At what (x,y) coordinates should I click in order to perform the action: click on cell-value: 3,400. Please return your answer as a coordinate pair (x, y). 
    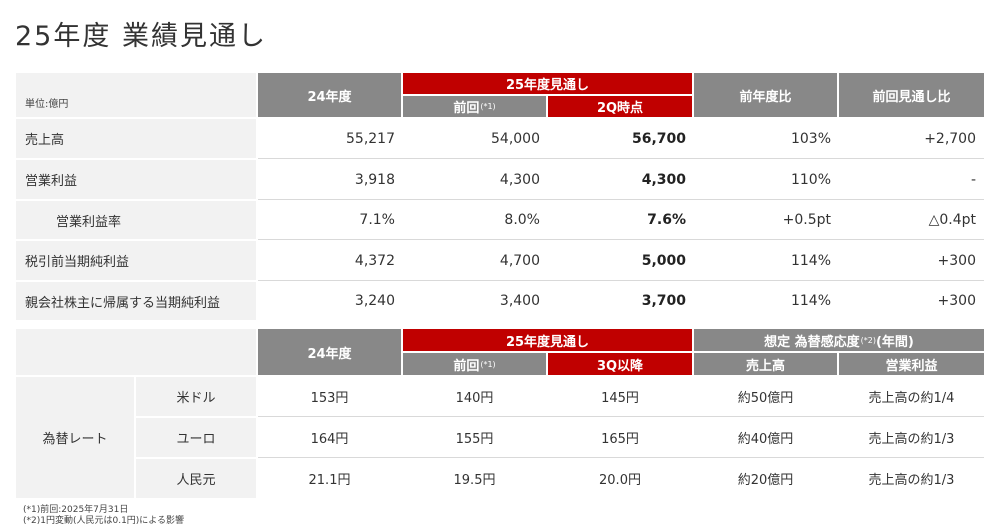
    Looking at the image, I should click on (519, 301).